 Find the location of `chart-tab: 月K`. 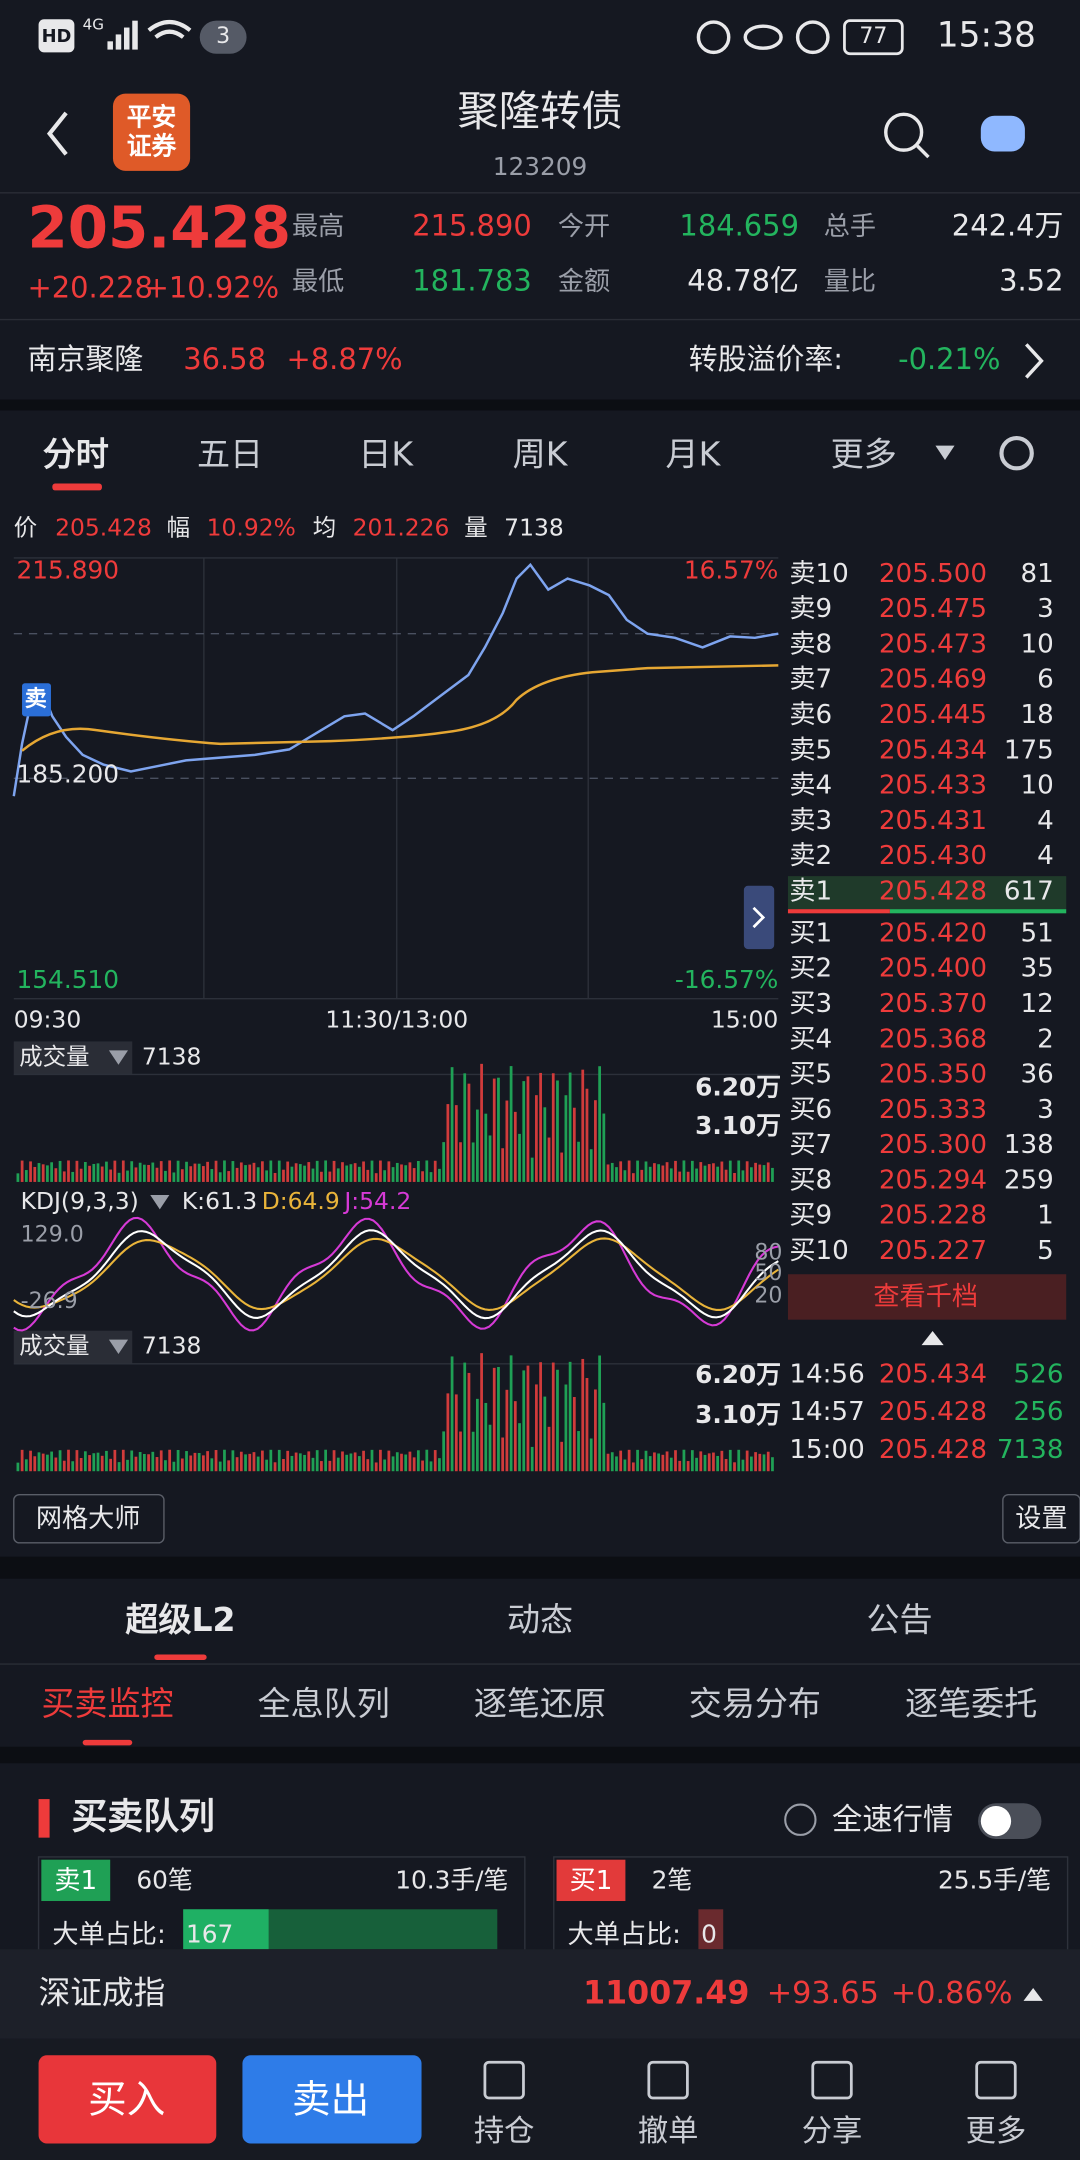

chart-tab: 月K is located at coordinates (694, 453).